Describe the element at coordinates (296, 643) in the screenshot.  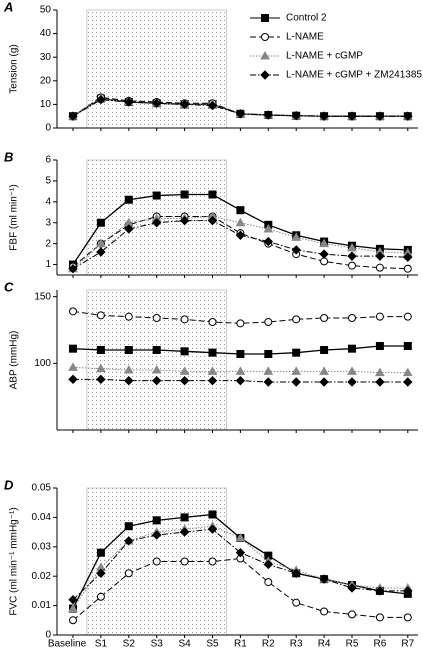
I see `x-tick-label: R3` at that location.